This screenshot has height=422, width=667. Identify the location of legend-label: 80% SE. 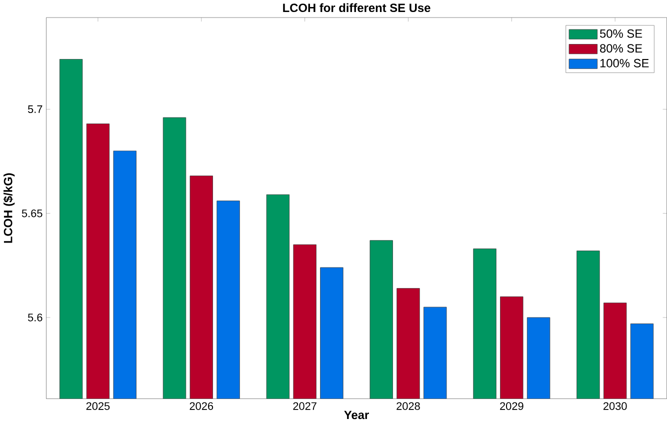
(621, 48).